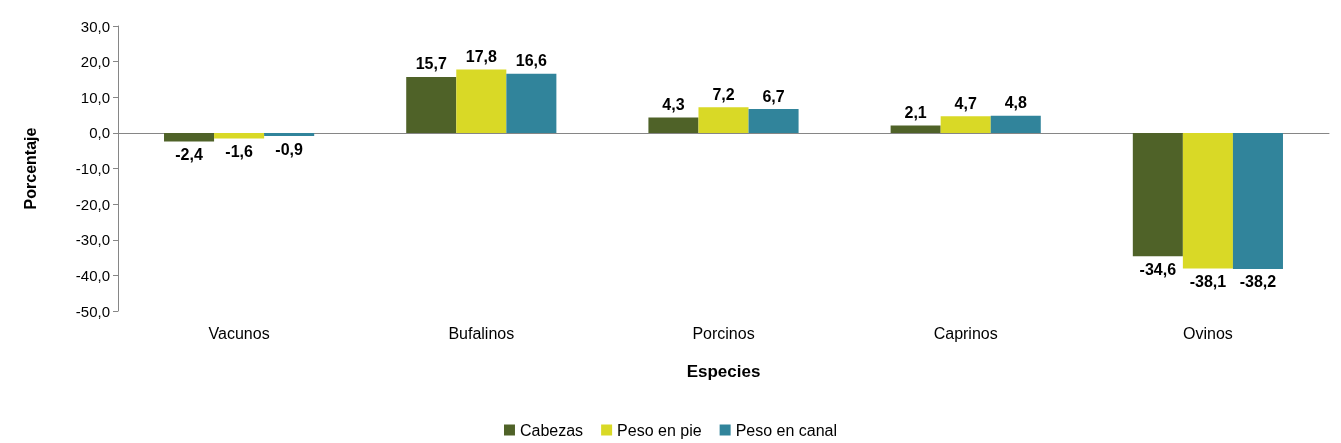 This screenshot has height=443, width=1341. I want to click on y-tick-label: 10,0, so click(95, 97).